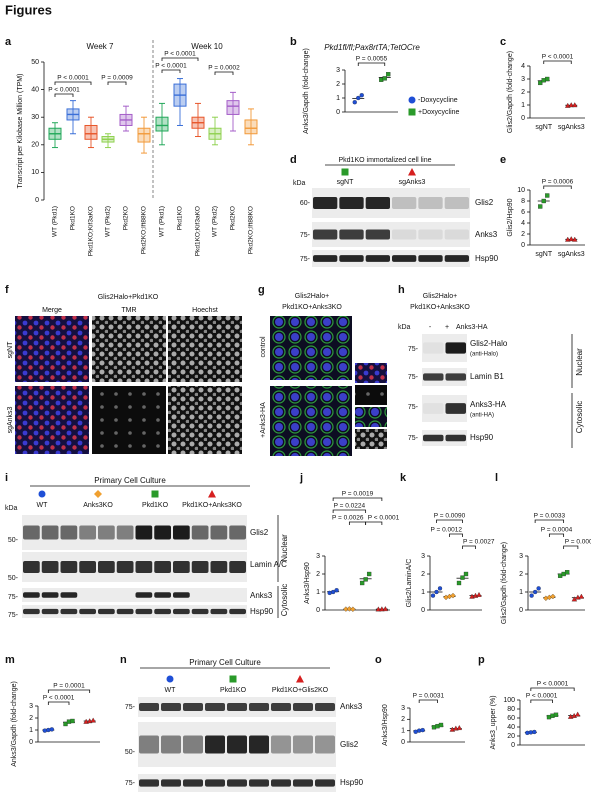 The width and height of the screenshot is (591, 800). I want to click on y-tick-label: 20, so click(35, 145).